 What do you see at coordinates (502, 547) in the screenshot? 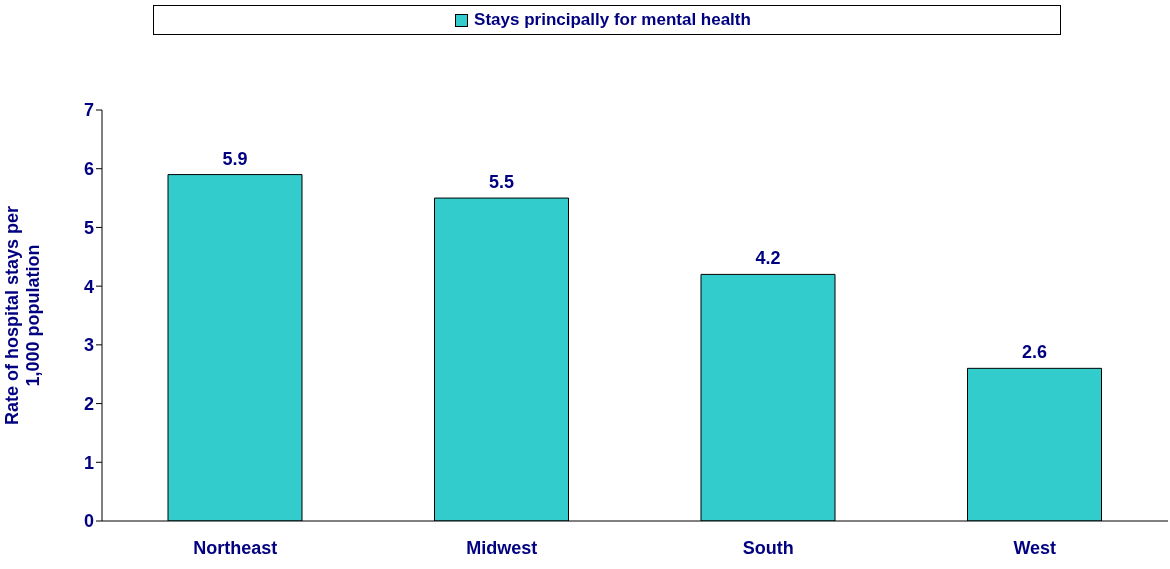
I see `x-tick-label: Midwest` at bounding box center [502, 547].